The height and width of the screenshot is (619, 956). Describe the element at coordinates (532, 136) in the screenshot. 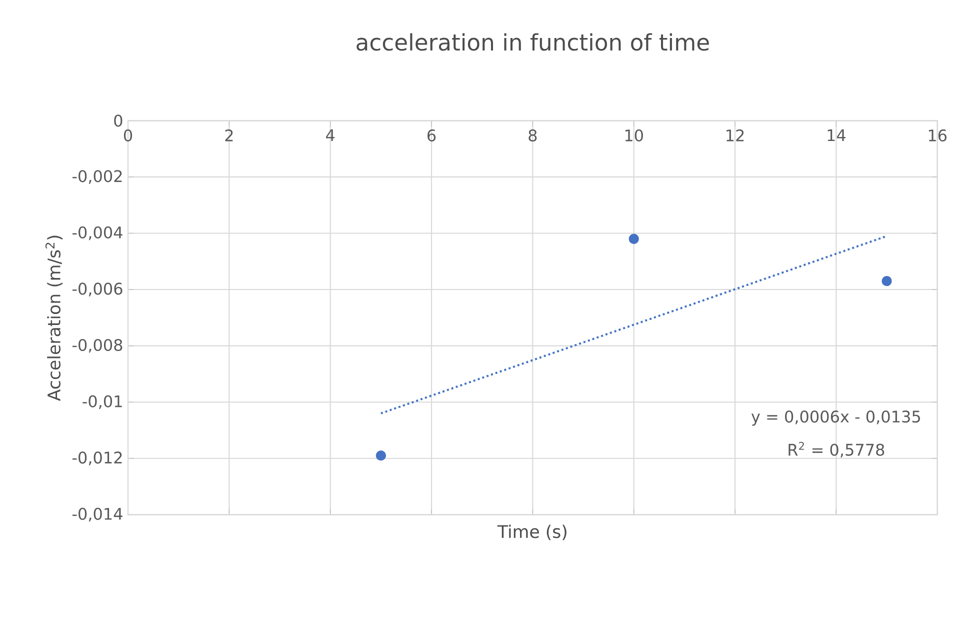

I see `x-tick-label: 8` at that location.